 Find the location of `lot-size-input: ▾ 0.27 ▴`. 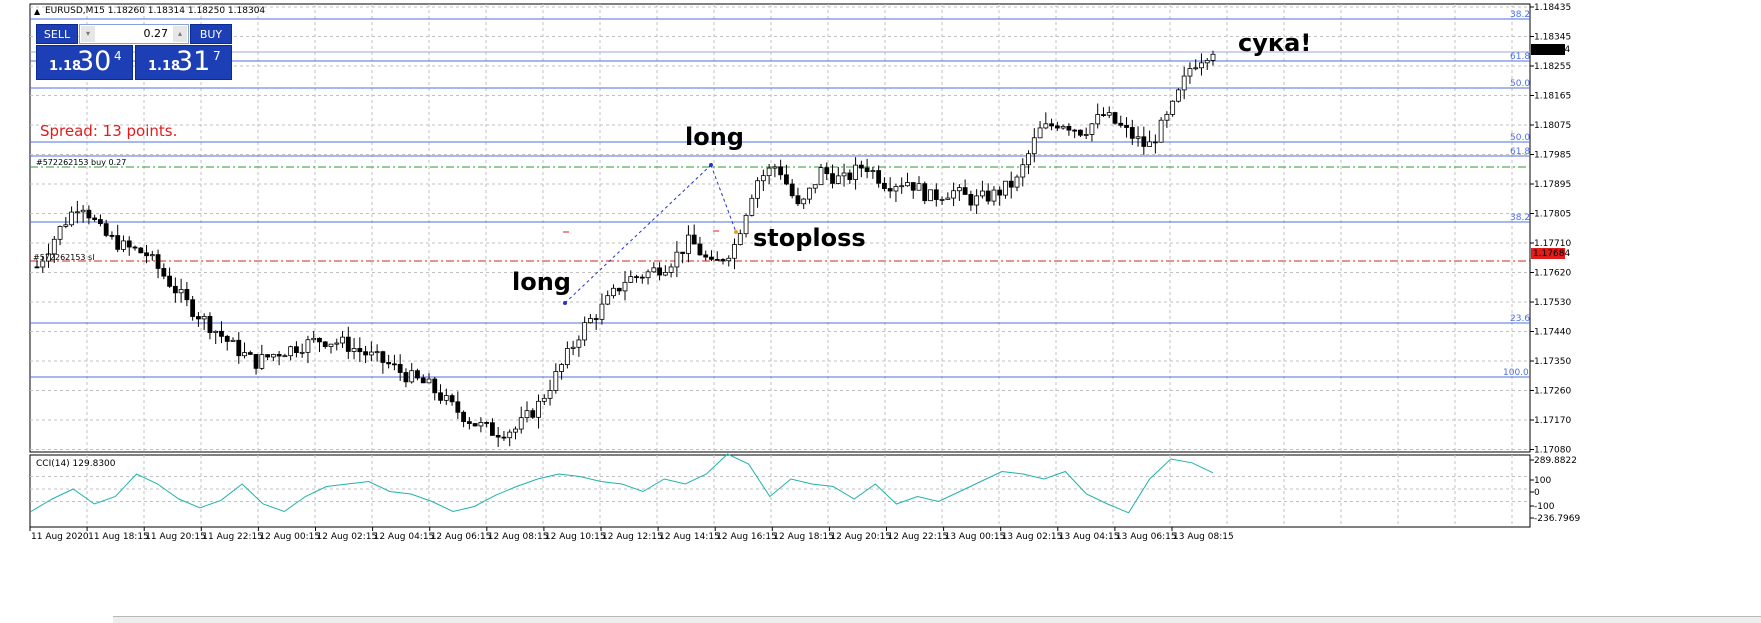

lot-size-input: ▾ 0.27 ▴ is located at coordinates (134, 34).